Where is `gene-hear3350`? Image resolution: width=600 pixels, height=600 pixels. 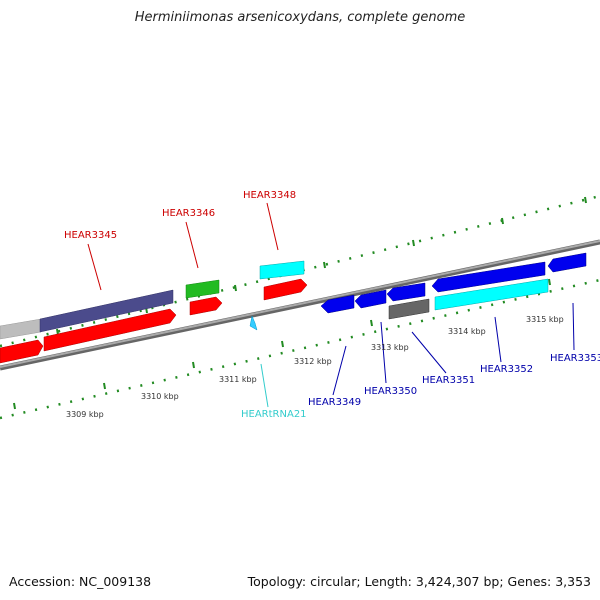 gene-hear3350 is located at coordinates (370, 299).